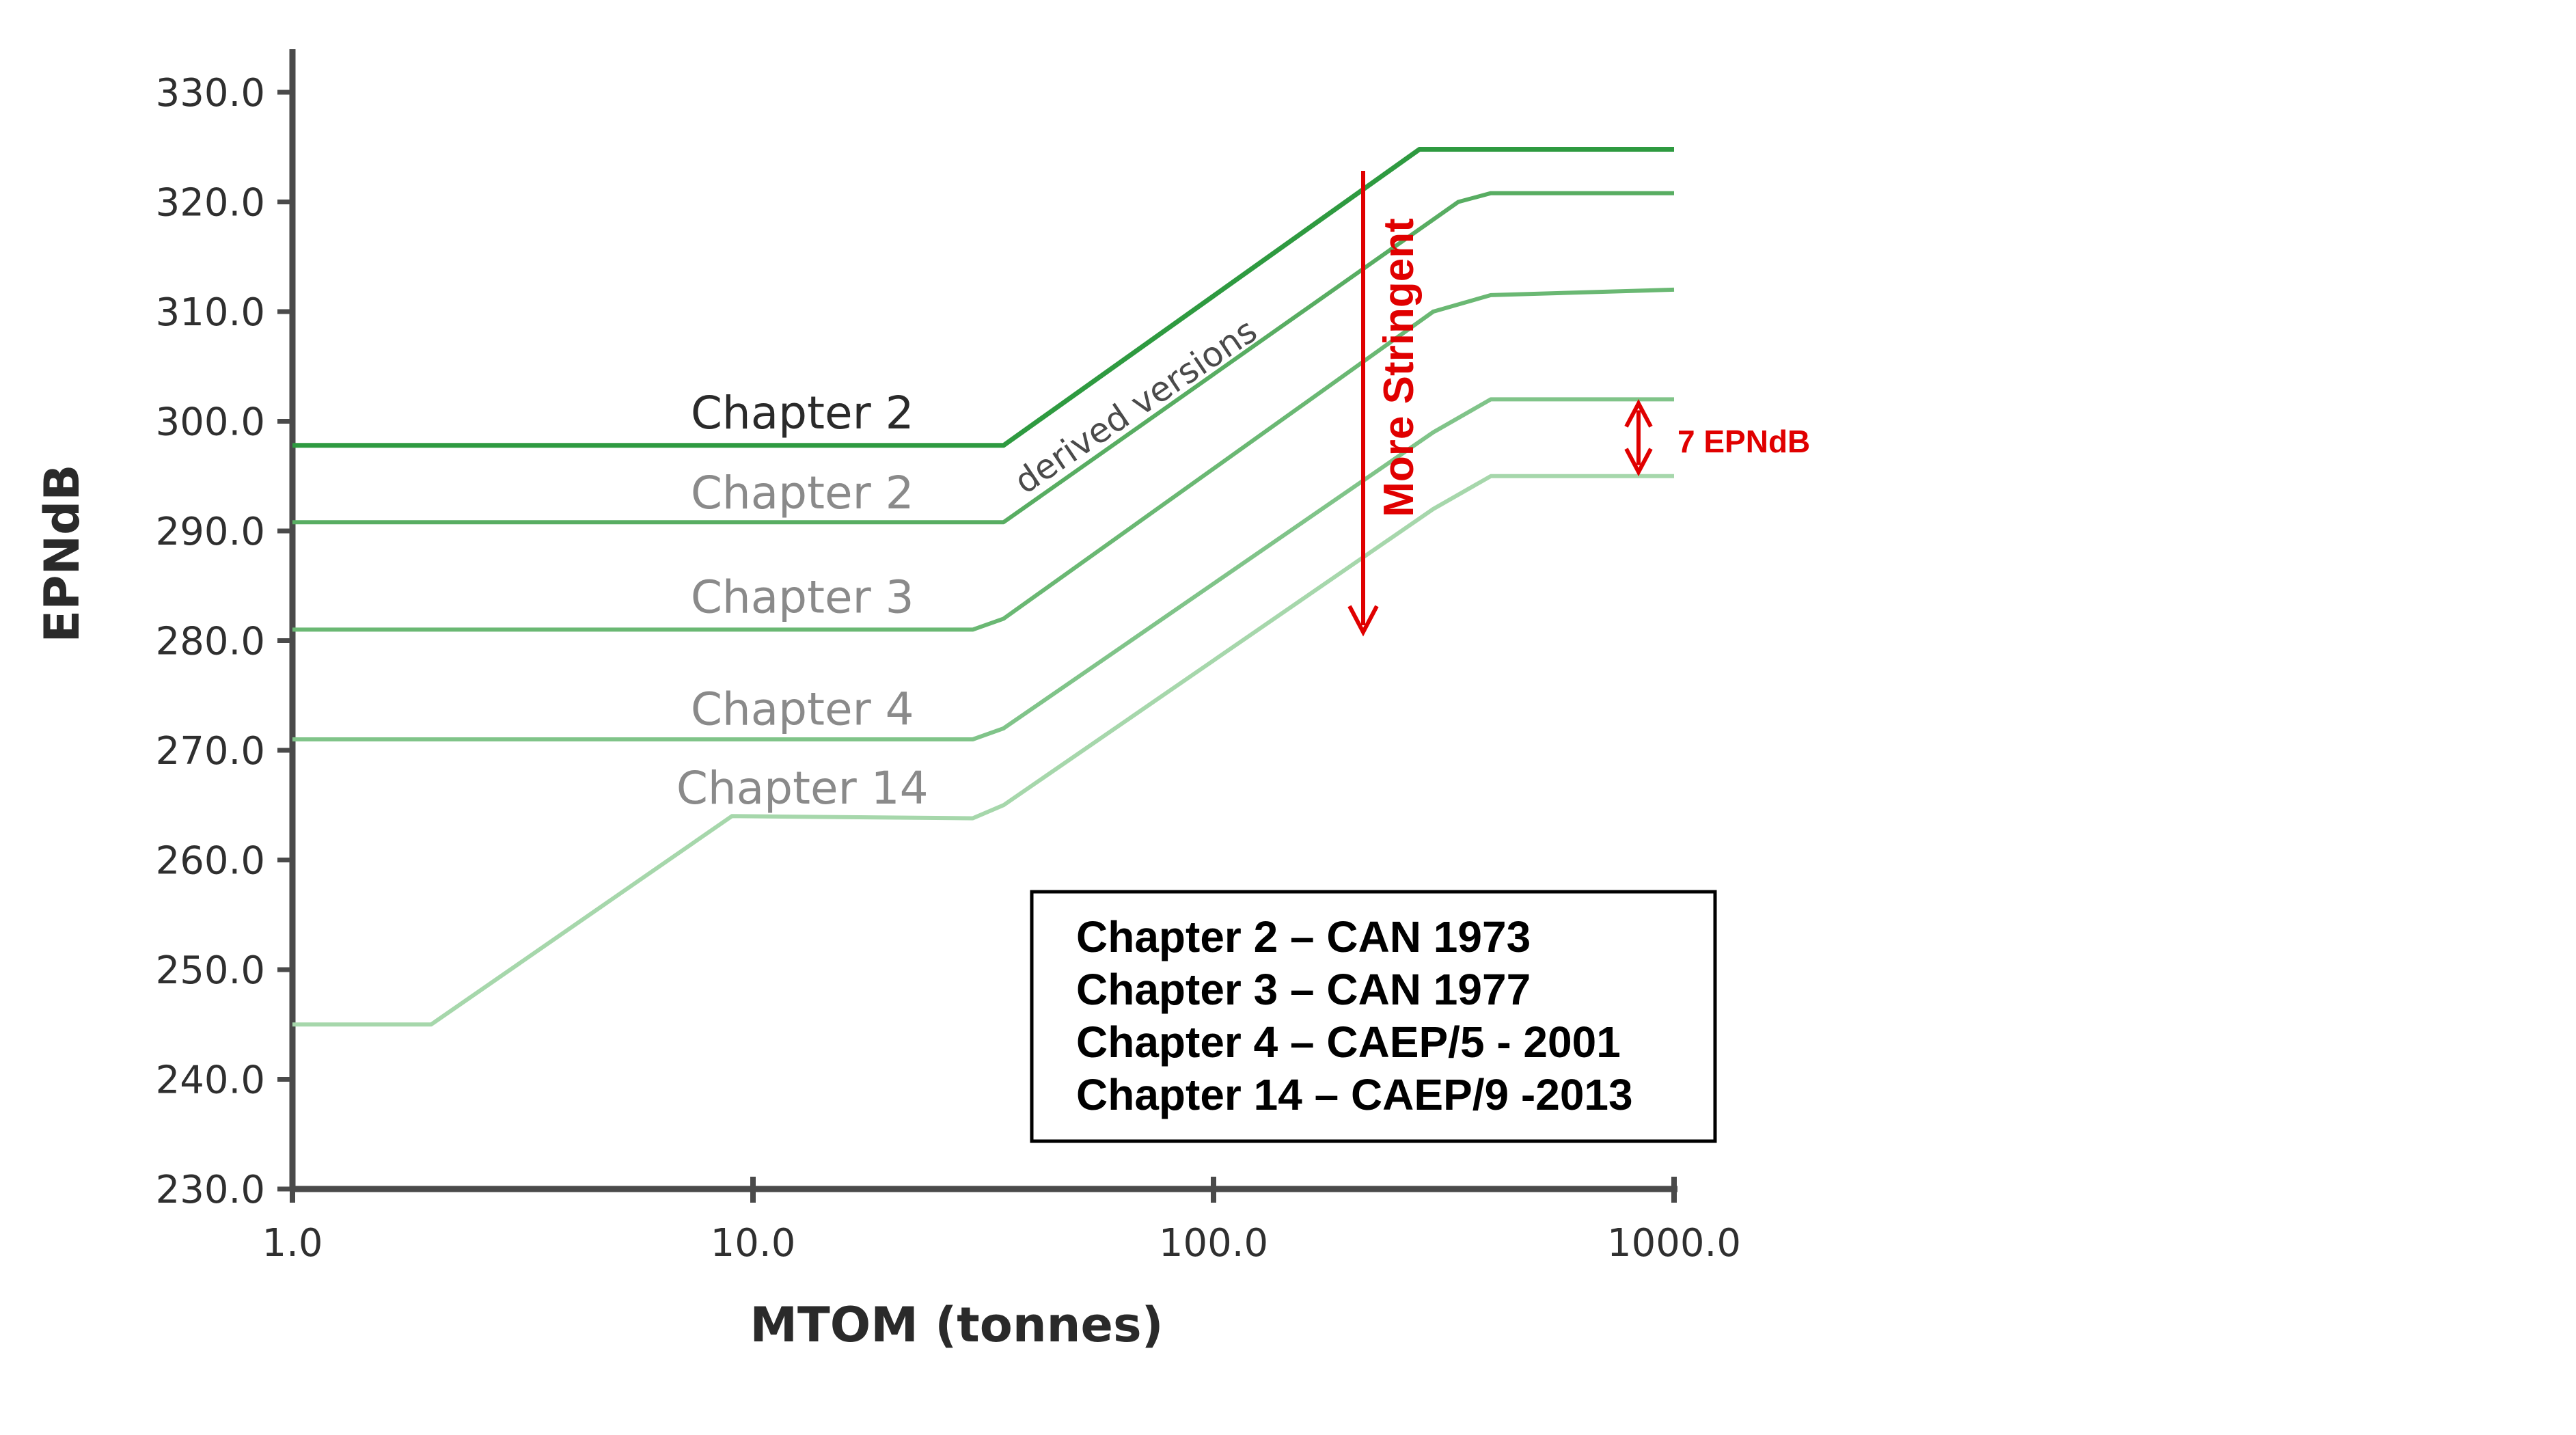 Image resolution: width=2576 pixels, height=1435 pixels. What do you see at coordinates (210, 1190) in the screenshot?
I see `y-tick-label: 230.0` at bounding box center [210, 1190].